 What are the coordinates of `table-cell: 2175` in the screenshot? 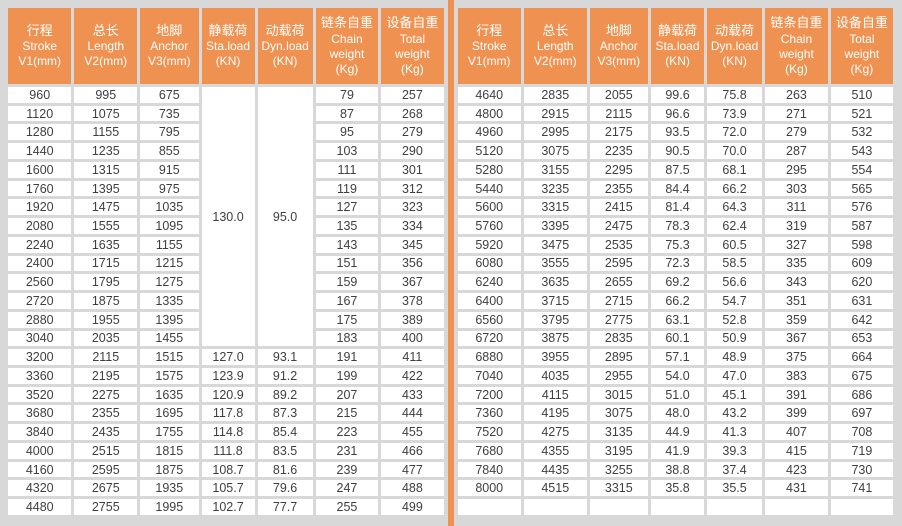 It's located at (619, 132).